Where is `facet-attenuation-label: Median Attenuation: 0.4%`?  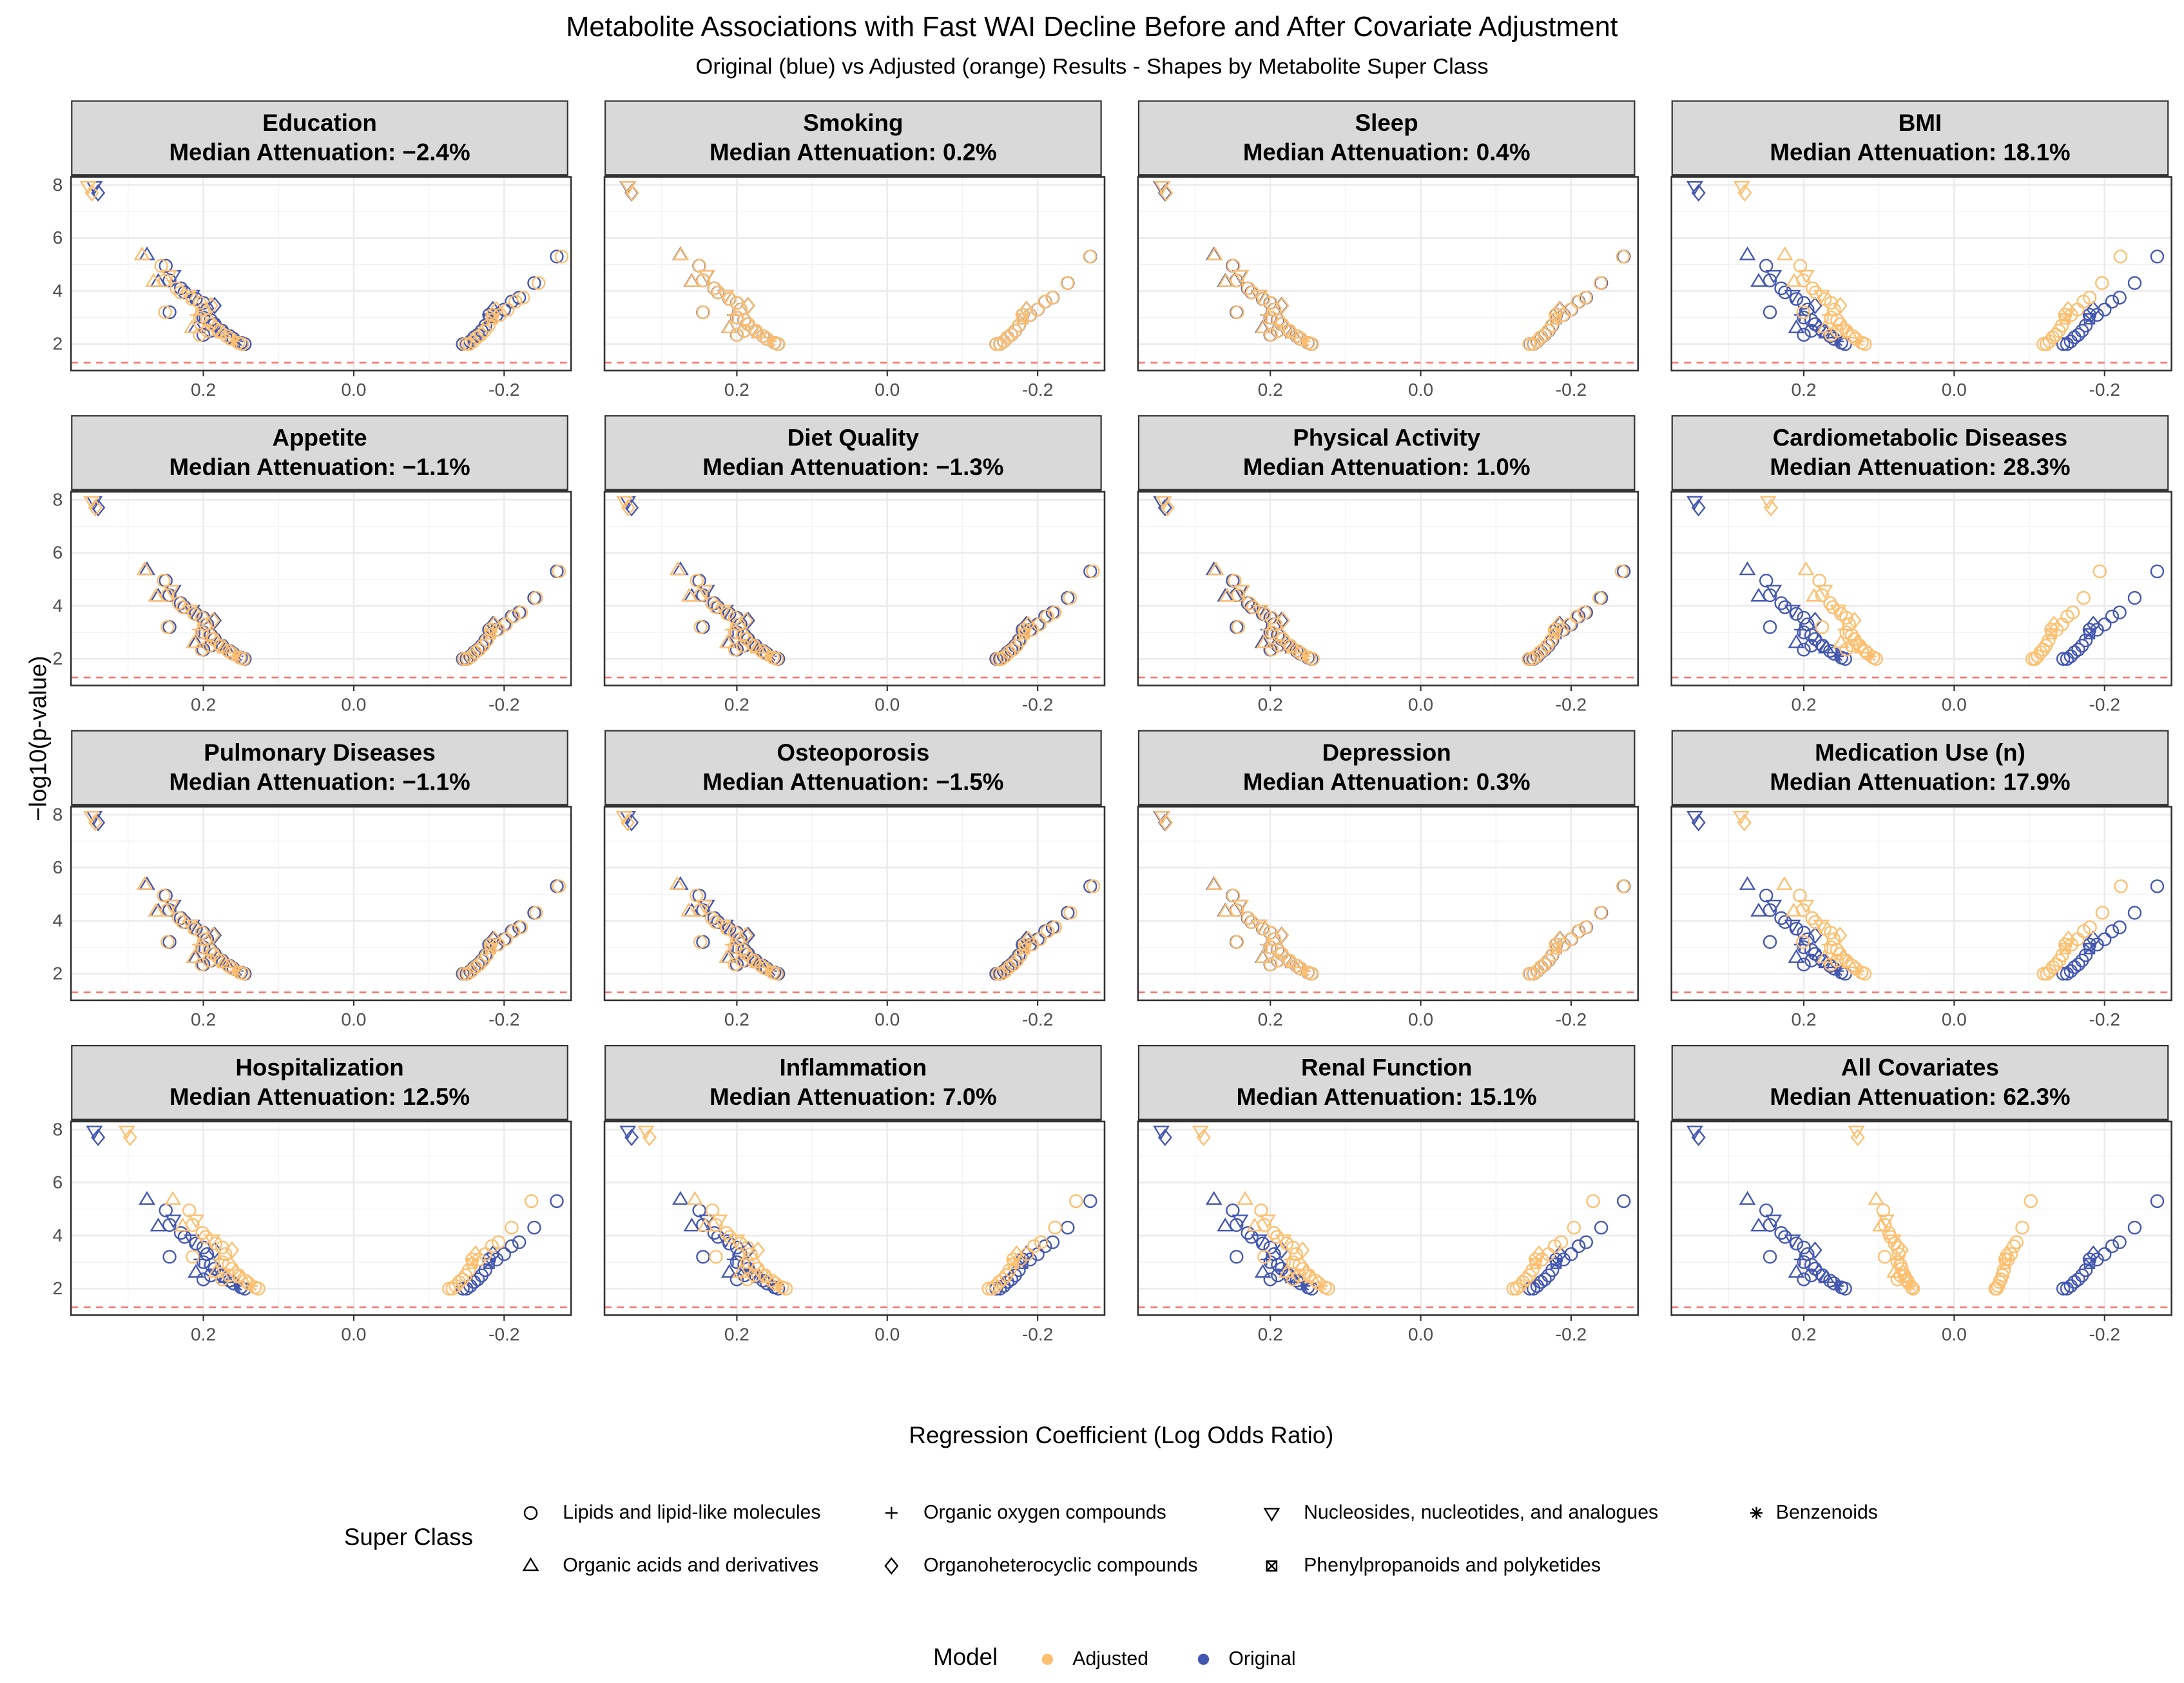 facet-attenuation-label: Median Attenuation: 0.4% is located at coordinates (1386, 152).